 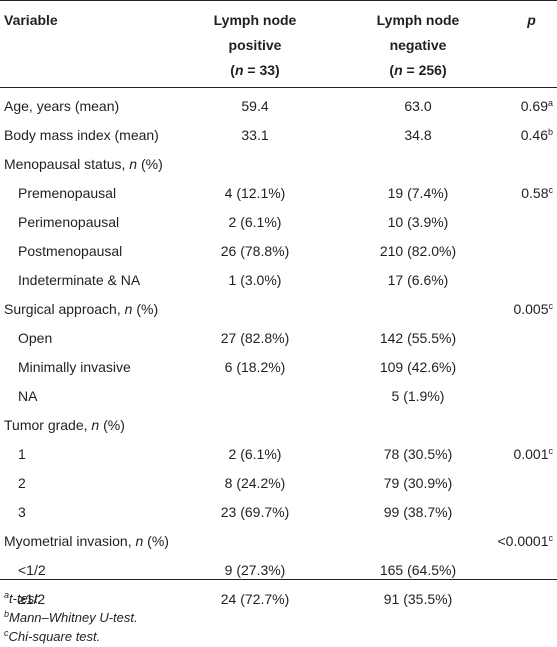 I want to click on row-variable: <1/2, so click(x=32, y=570).